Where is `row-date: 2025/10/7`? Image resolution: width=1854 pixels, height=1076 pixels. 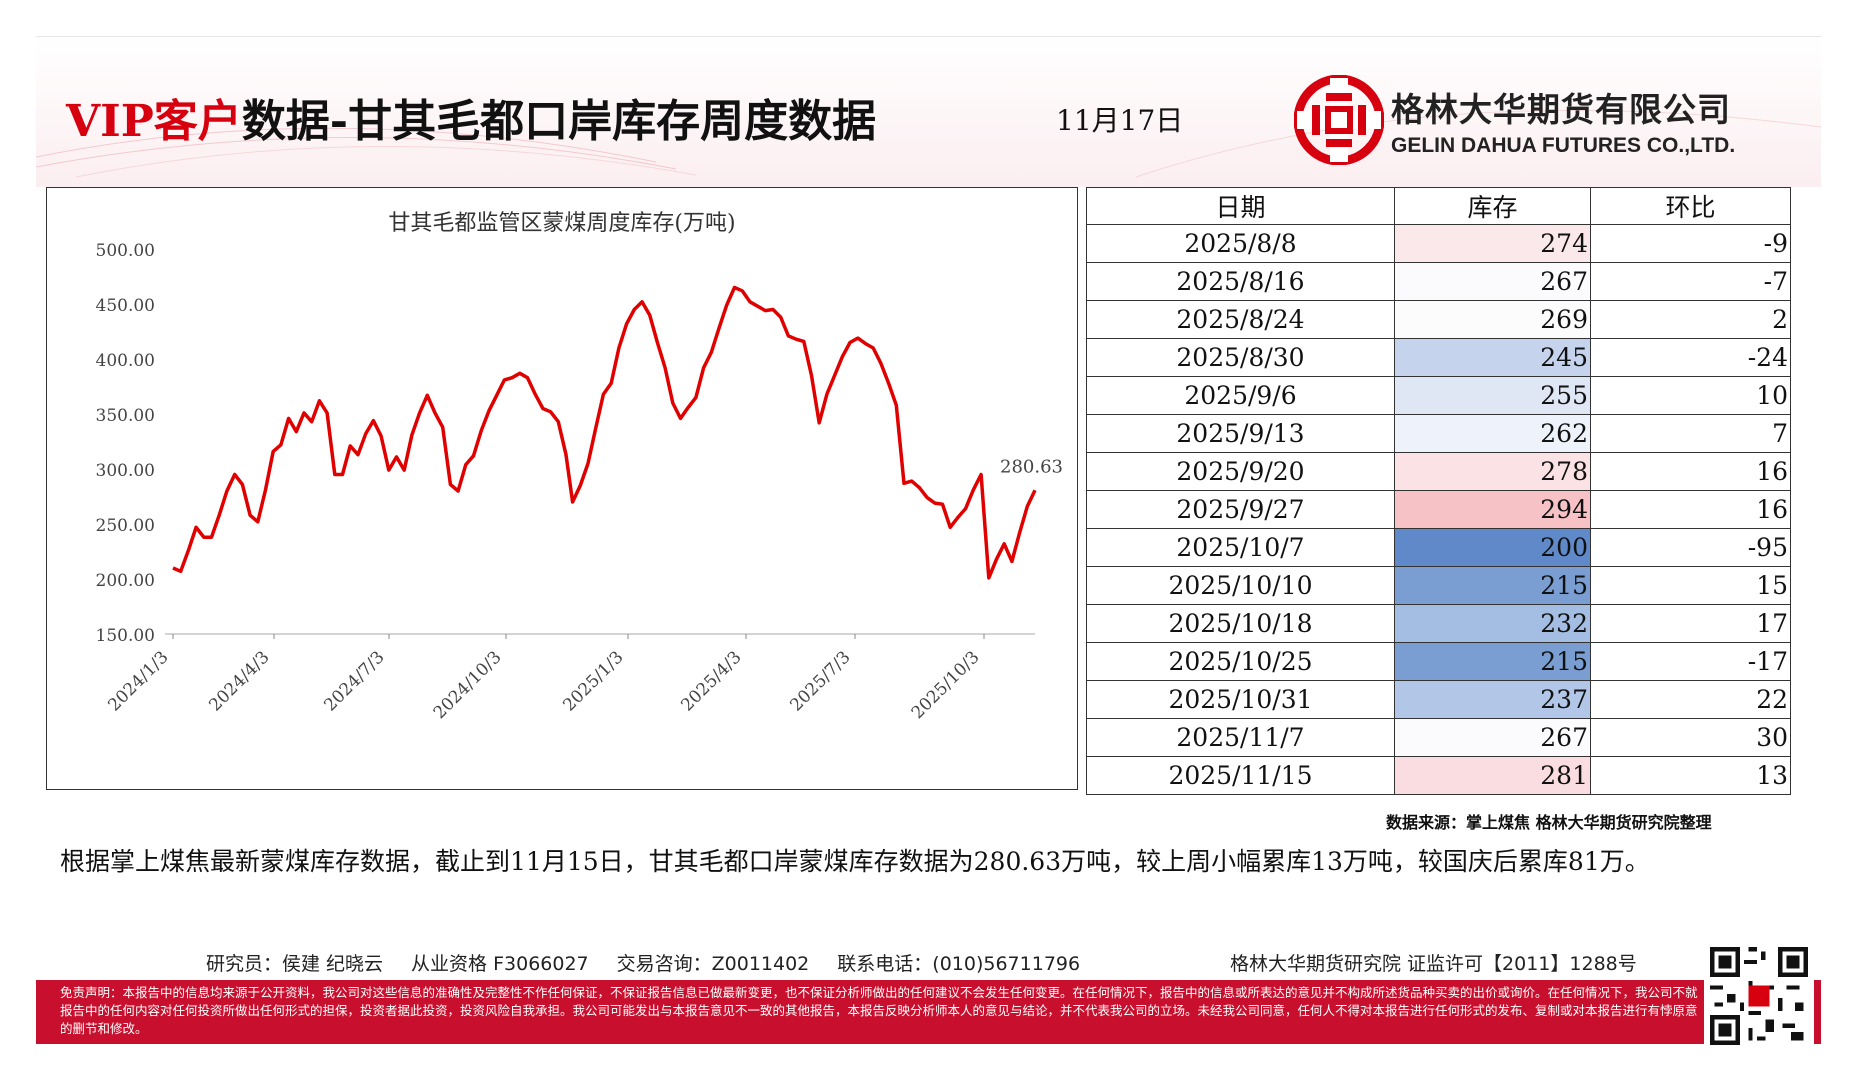 row-date: 2025/10/7 is located at coordinates (1240, 547).